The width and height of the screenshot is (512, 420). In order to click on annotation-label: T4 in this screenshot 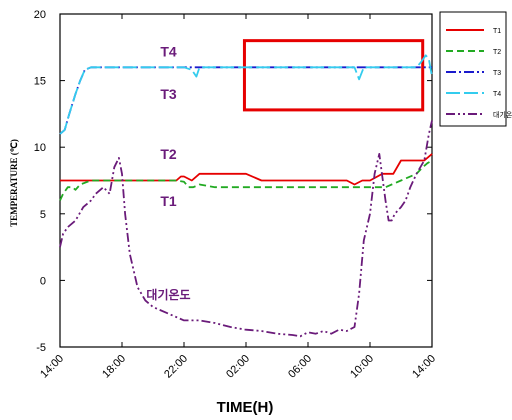, I will do `click(168, 52)`.